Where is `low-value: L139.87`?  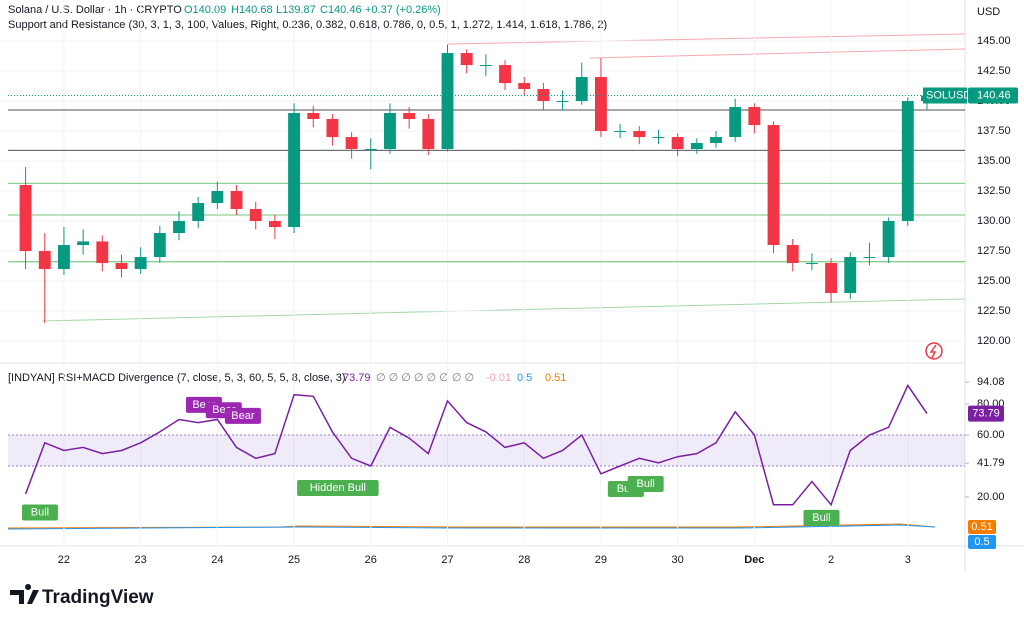
low-value: L139.87 is located at coordinates (296, 10).